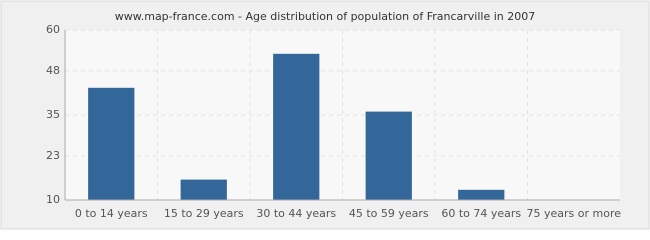  Describe the element at coordinates (111, 213) in the screenshot. I see `x-tick-label: 0 to 14 years` at that location.